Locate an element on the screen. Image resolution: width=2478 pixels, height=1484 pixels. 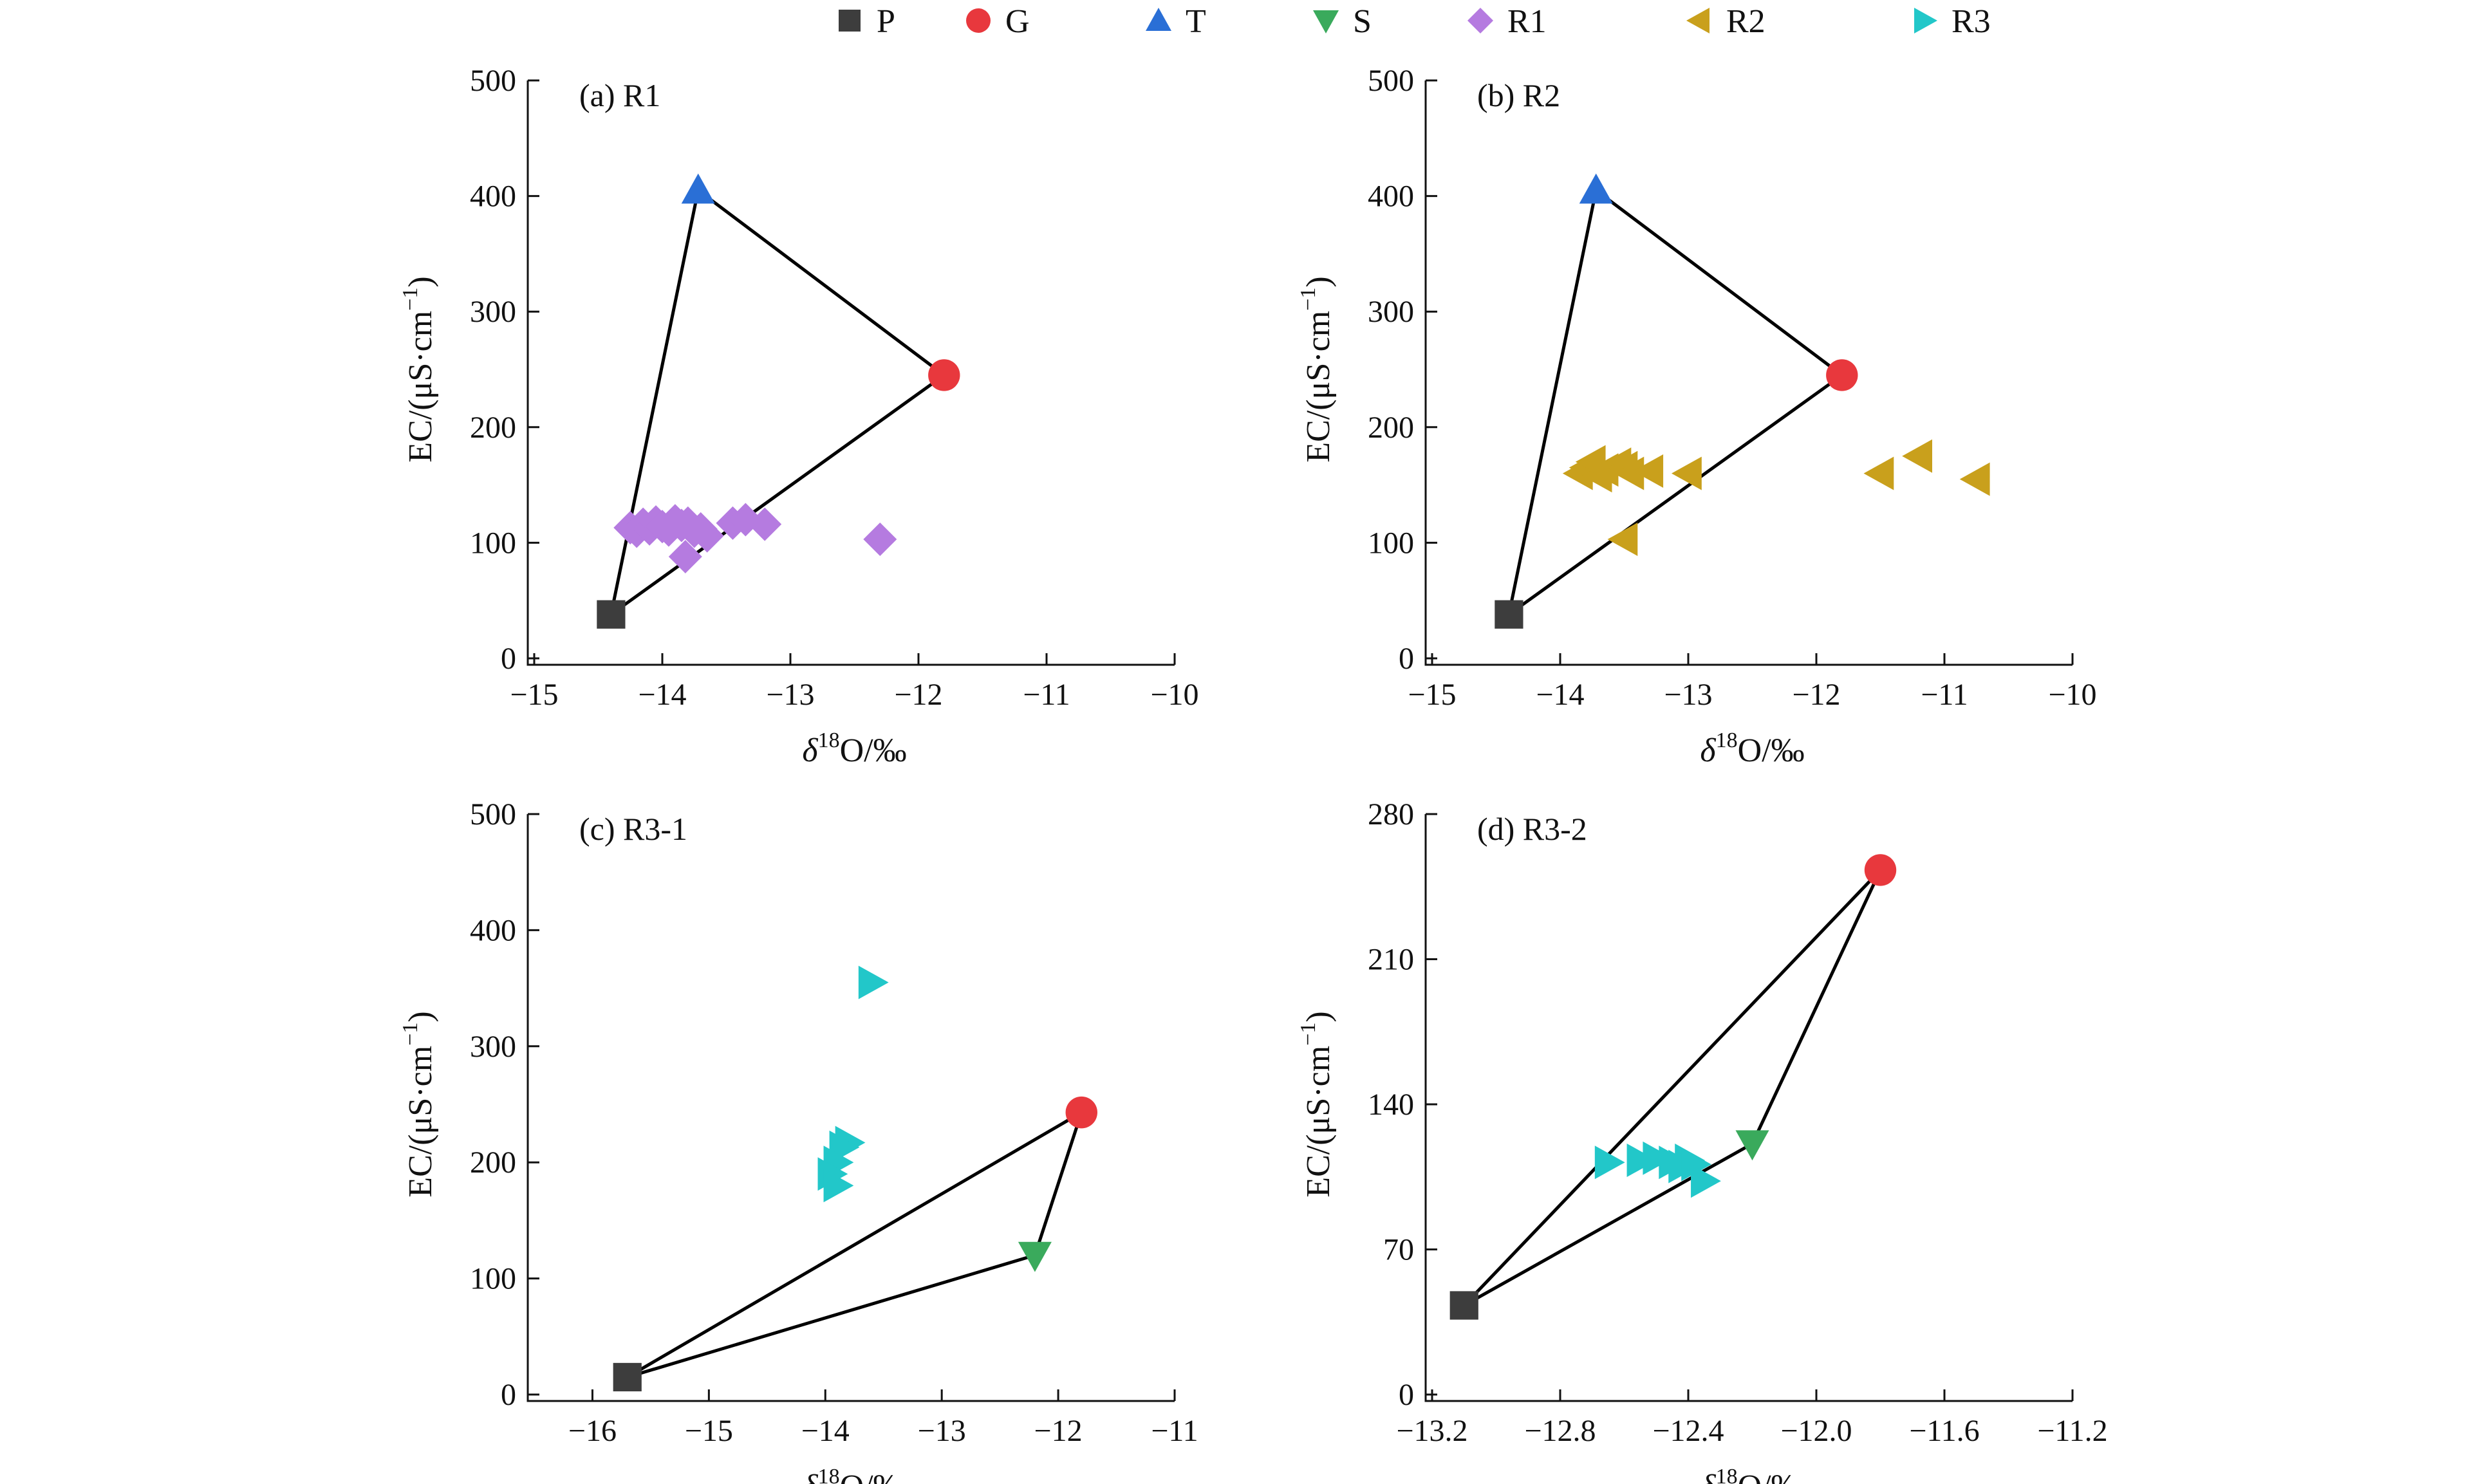
series-r1 is located at coordinates (755, 538).